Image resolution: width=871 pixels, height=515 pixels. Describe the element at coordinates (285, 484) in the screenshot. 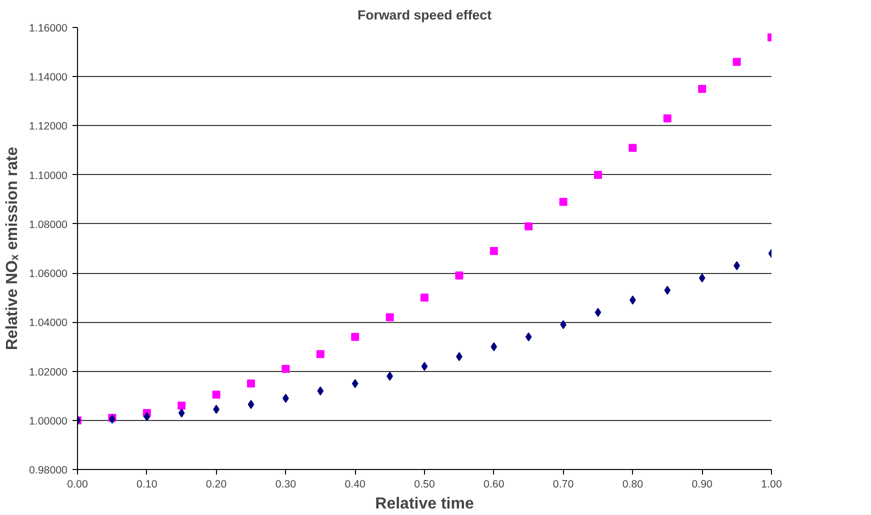

I see `x-tick-label: 0.30` at that location.